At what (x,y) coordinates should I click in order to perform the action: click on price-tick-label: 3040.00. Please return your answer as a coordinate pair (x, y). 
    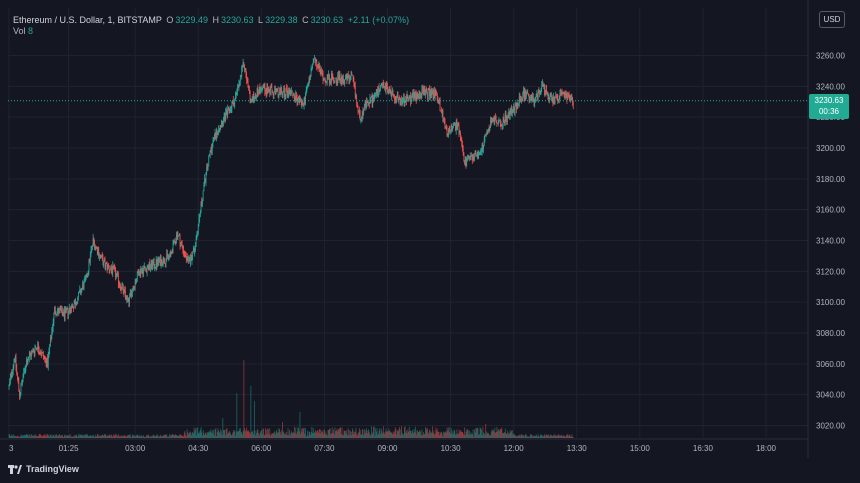
    Looking at the image, I should click on (830, 395).